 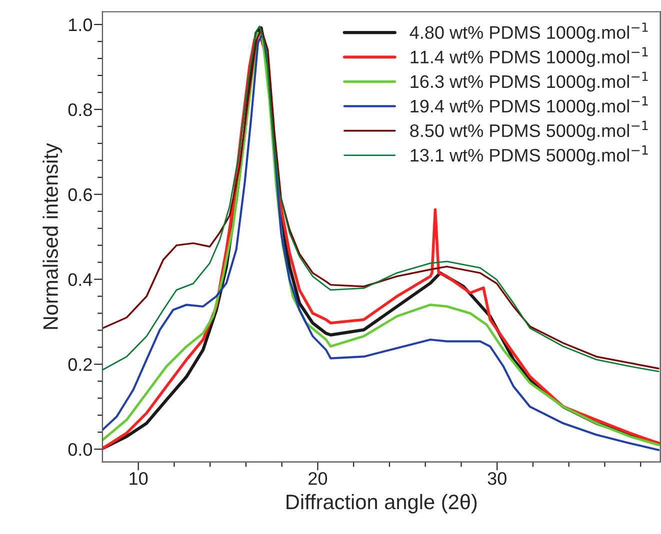 What do you see at coordinates (529, 130) in the screenshot?
I see `legend-label: 8.50 wt% PDMS 5000g.mol$^{−1}$` at bounding box center [529, 130].